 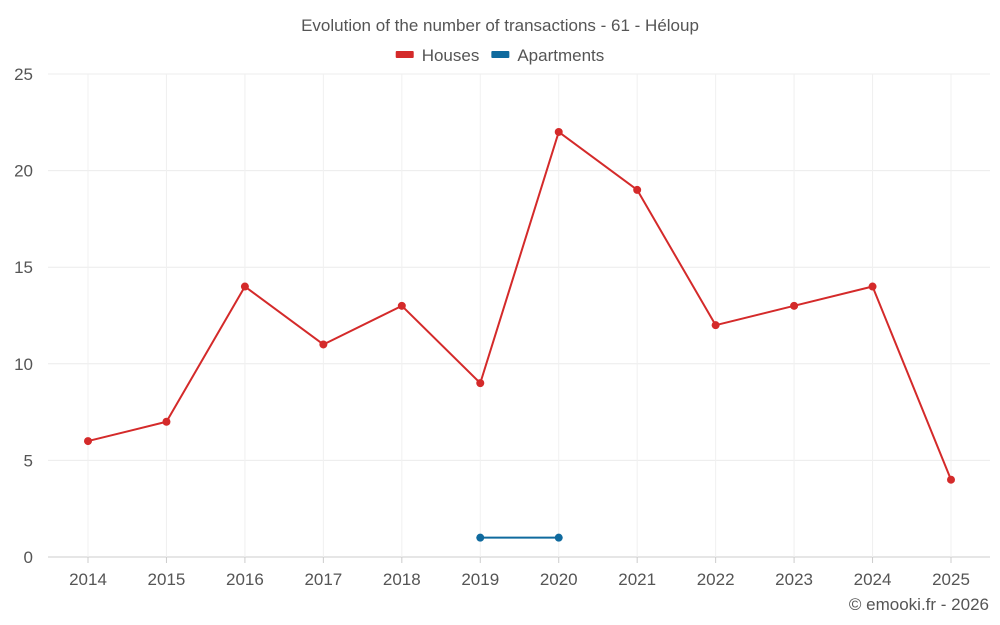 I want to click on footer-credit: © emooki.fr - 2026, so click(x=919, y=604).